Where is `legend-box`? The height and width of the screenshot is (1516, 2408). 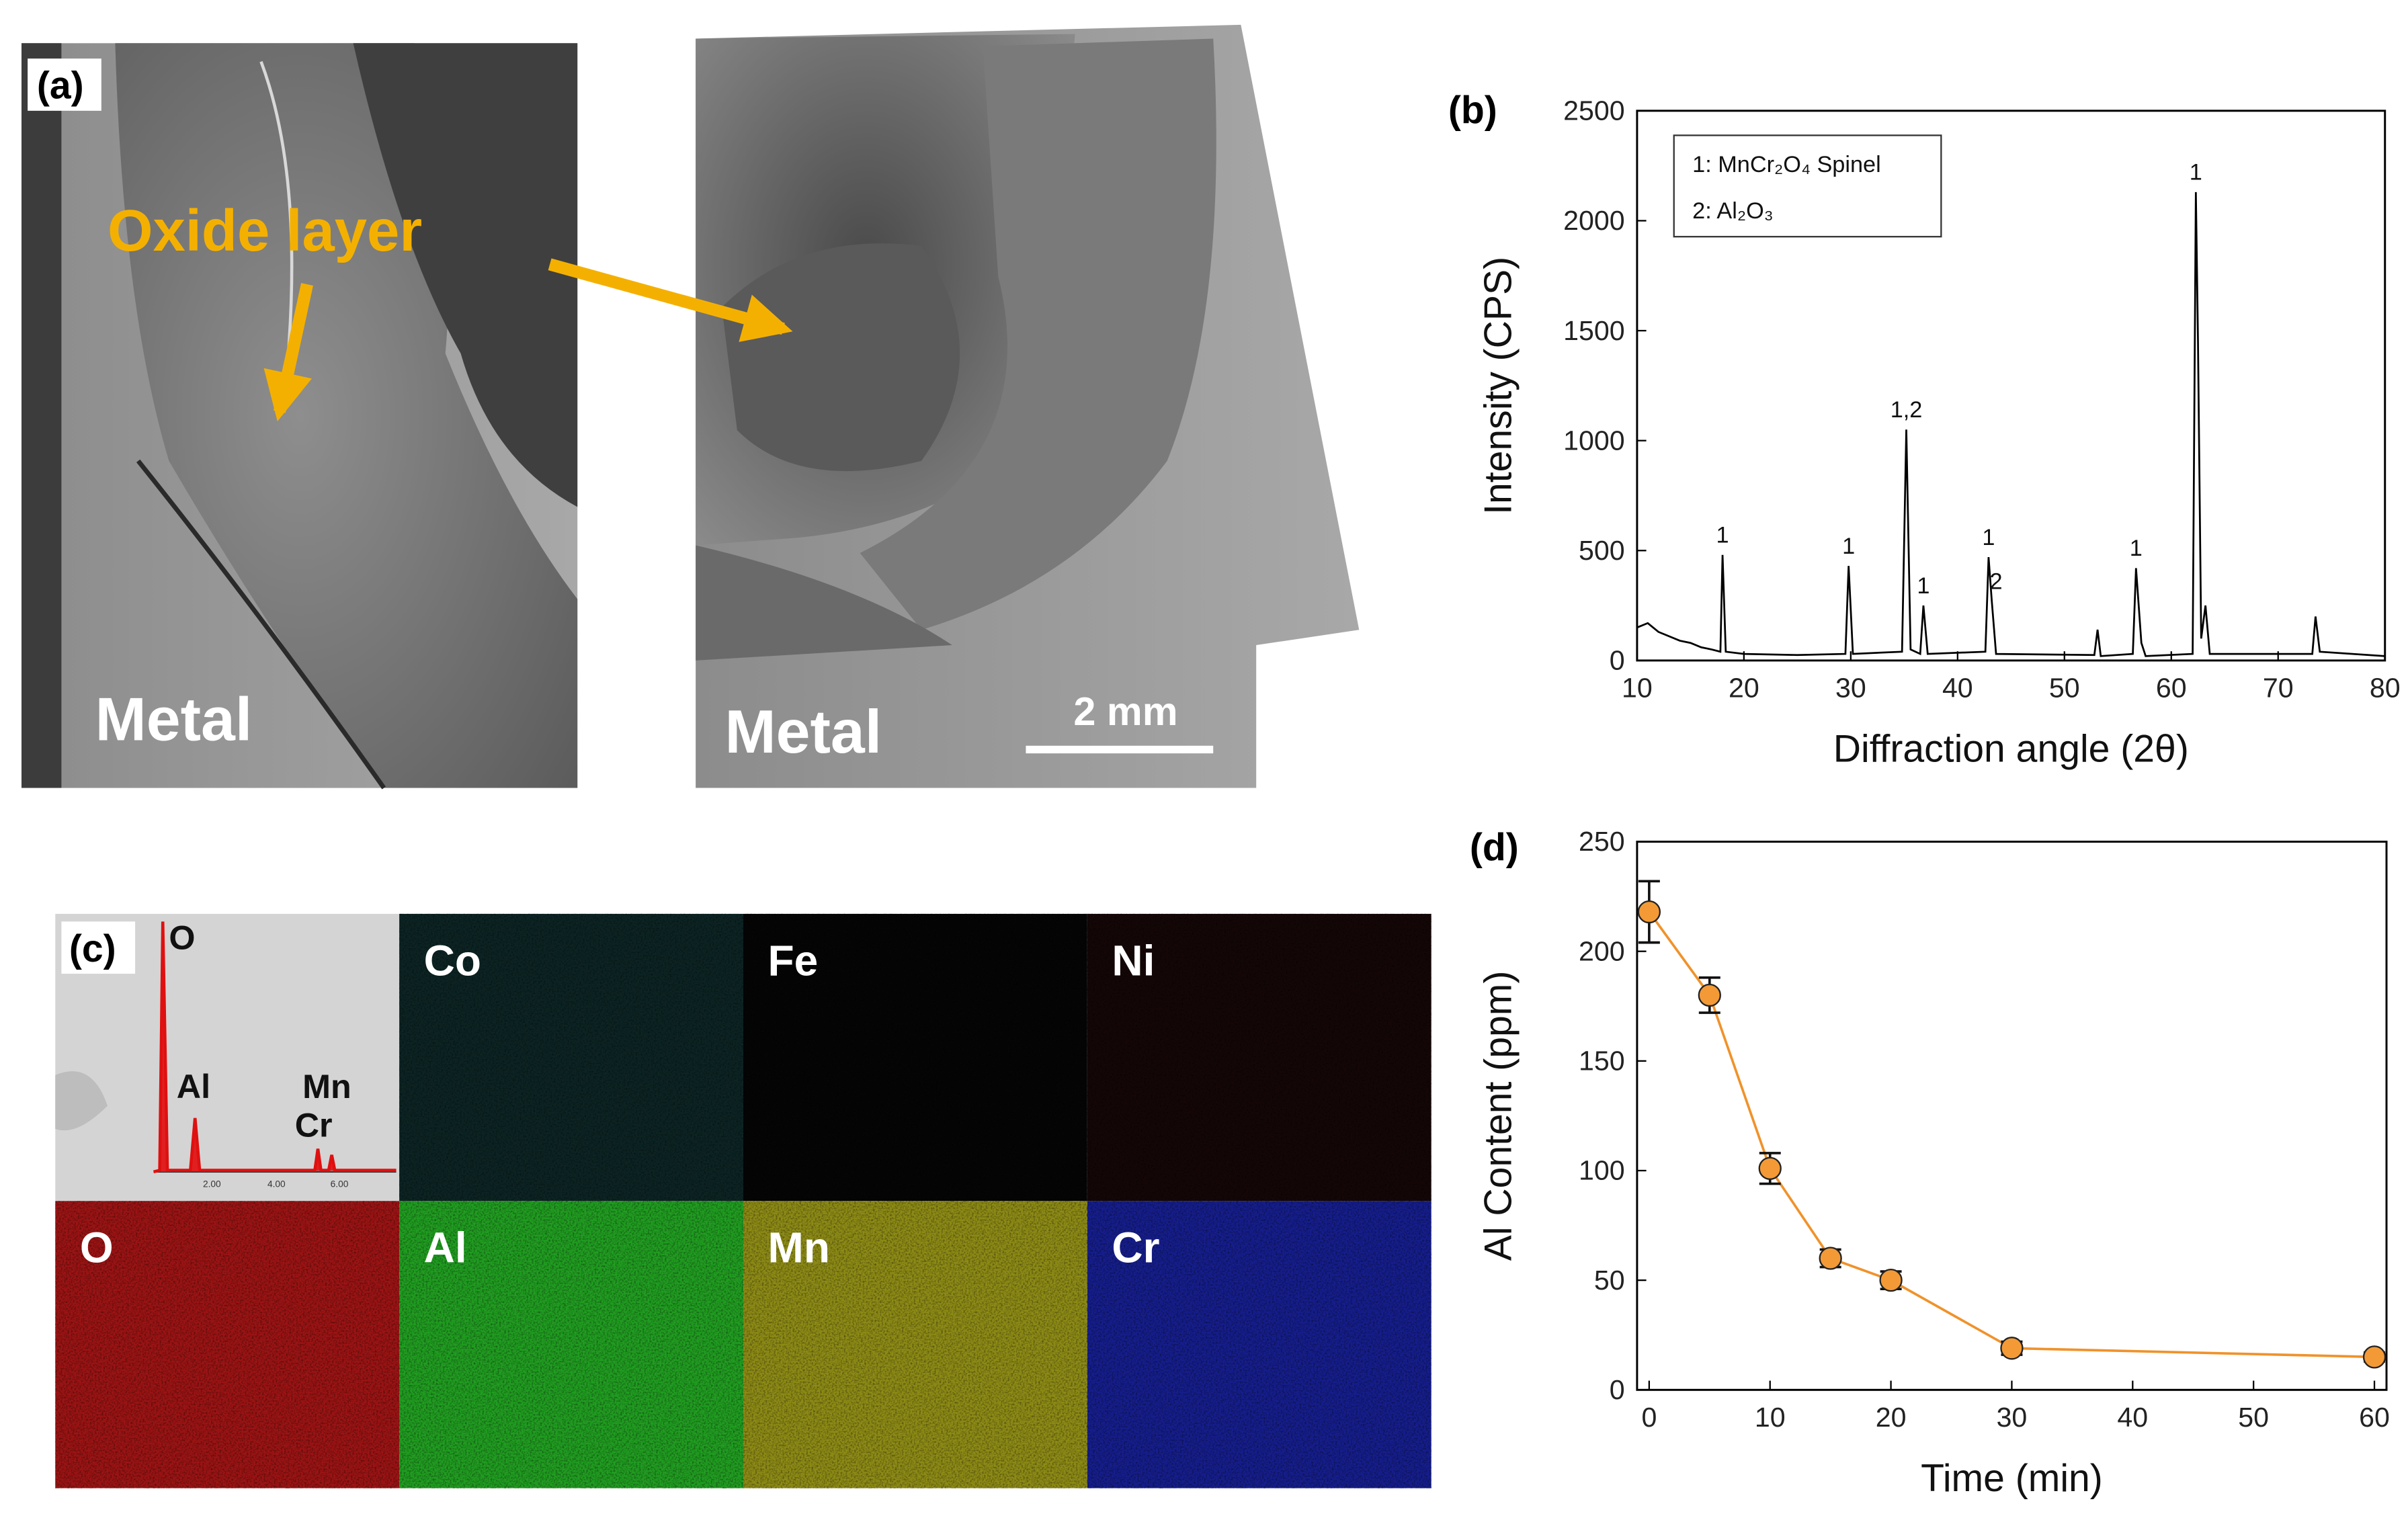 legend-box is located at coordinates (1807, 186).